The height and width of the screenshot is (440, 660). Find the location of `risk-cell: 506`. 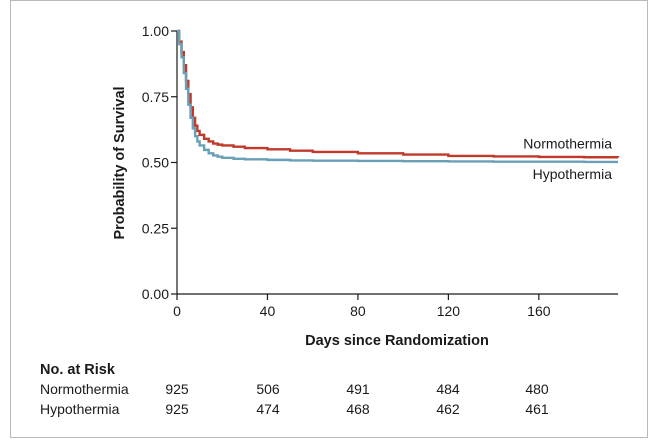

risk-cell: 506 is located at coordinates (268, 389).